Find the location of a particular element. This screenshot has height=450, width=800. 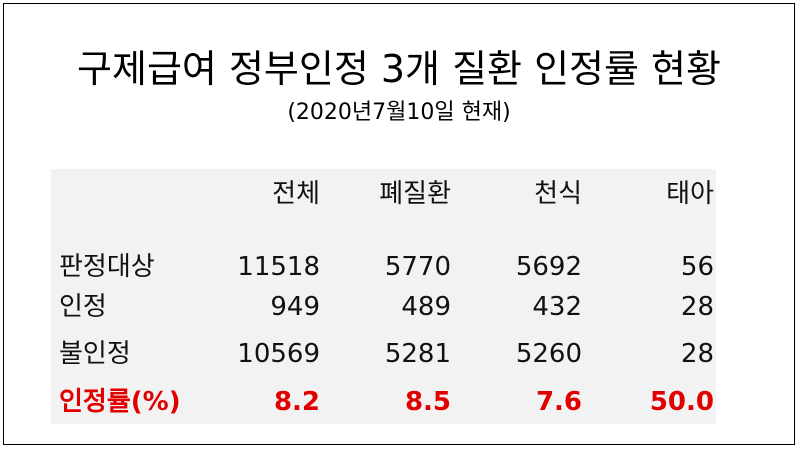

cell-value: 11518 is located at coordinates (278, 267).